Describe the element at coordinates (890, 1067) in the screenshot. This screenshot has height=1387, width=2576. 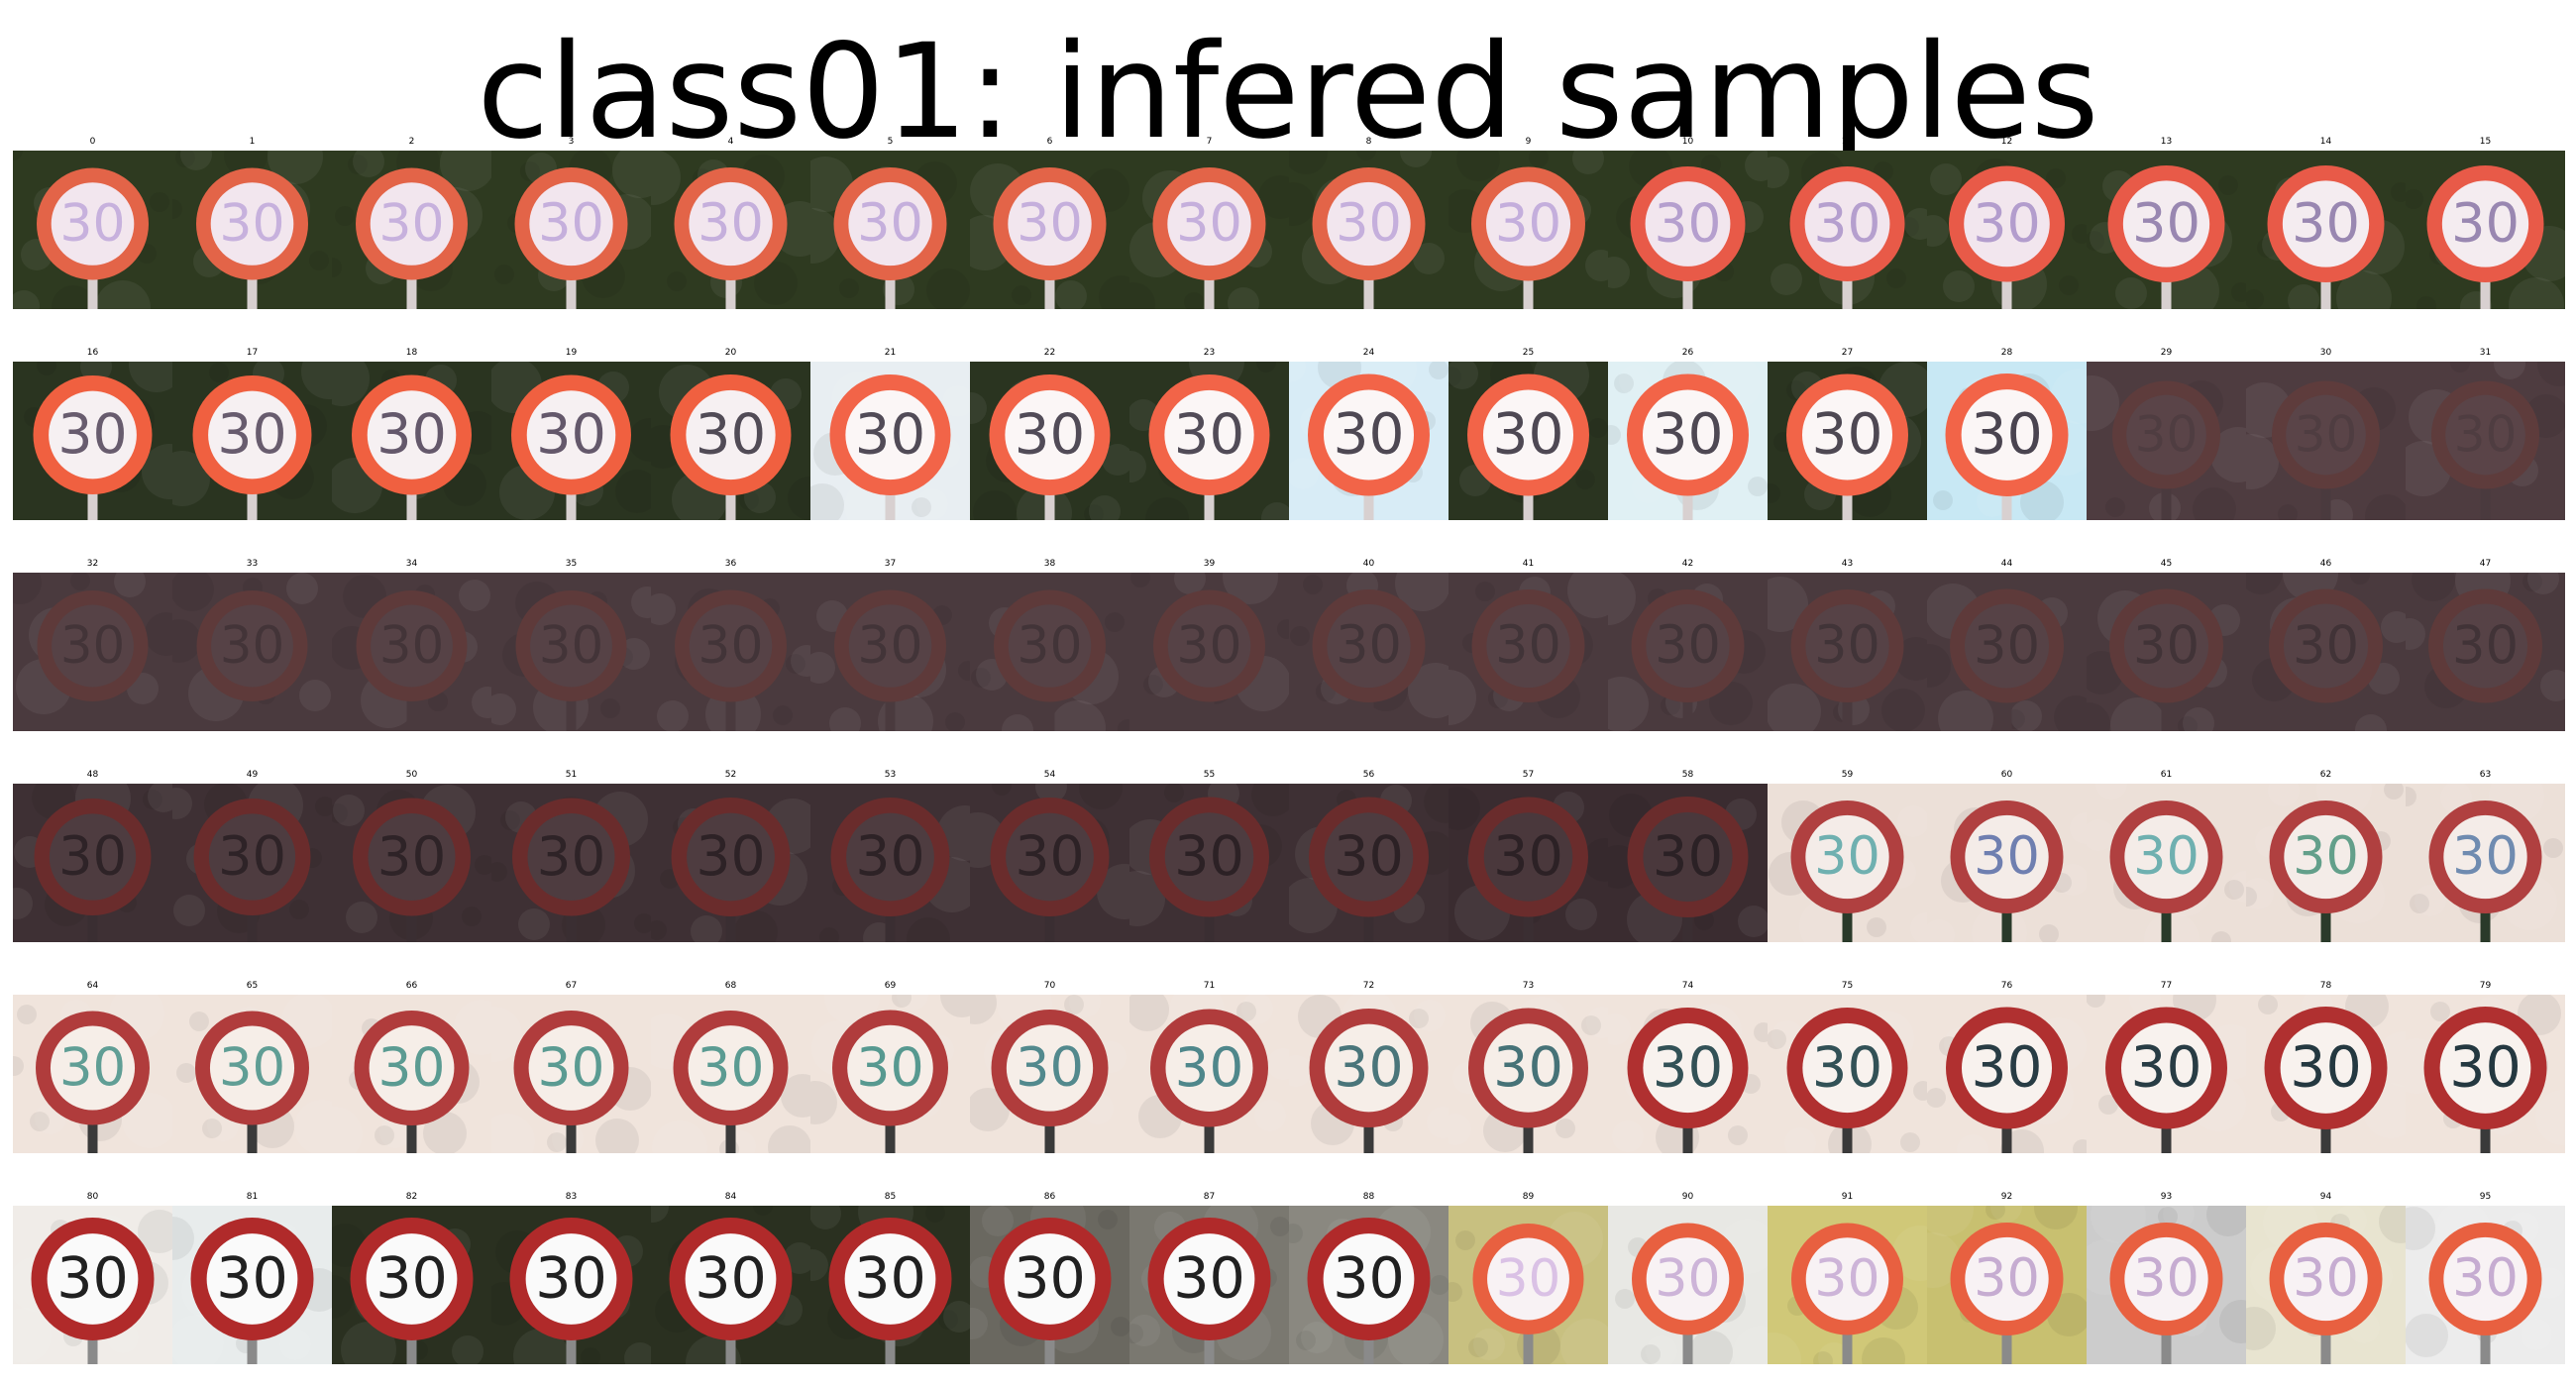
I see `sample-tile: 69 30` at that location.